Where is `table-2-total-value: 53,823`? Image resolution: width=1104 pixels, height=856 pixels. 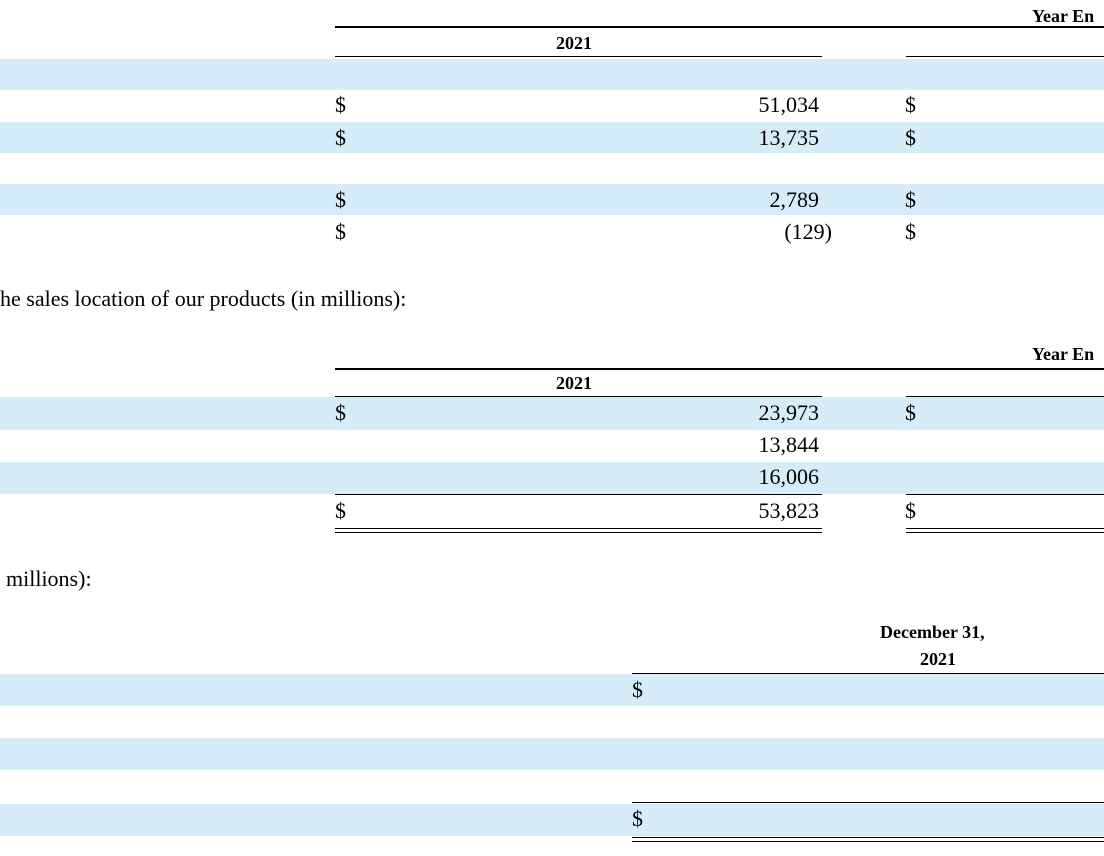 table-2-total-value: 53,823 is located at coordinates (789, 510).